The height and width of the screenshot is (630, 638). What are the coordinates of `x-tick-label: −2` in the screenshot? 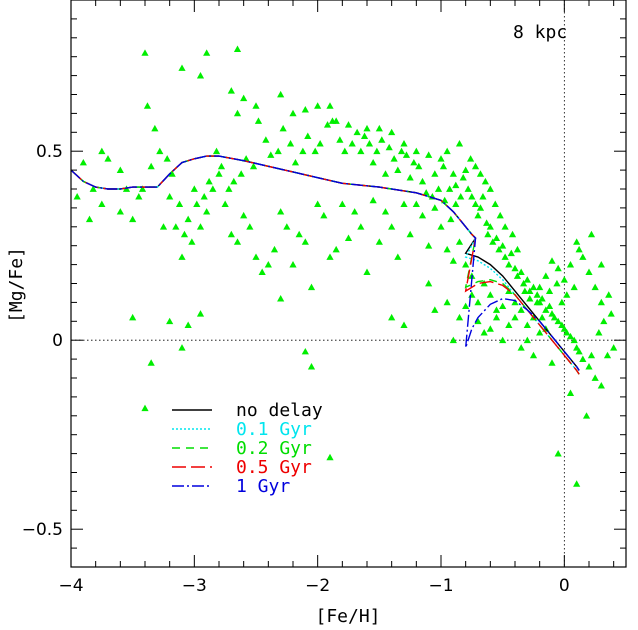 It's located at (317, 586).